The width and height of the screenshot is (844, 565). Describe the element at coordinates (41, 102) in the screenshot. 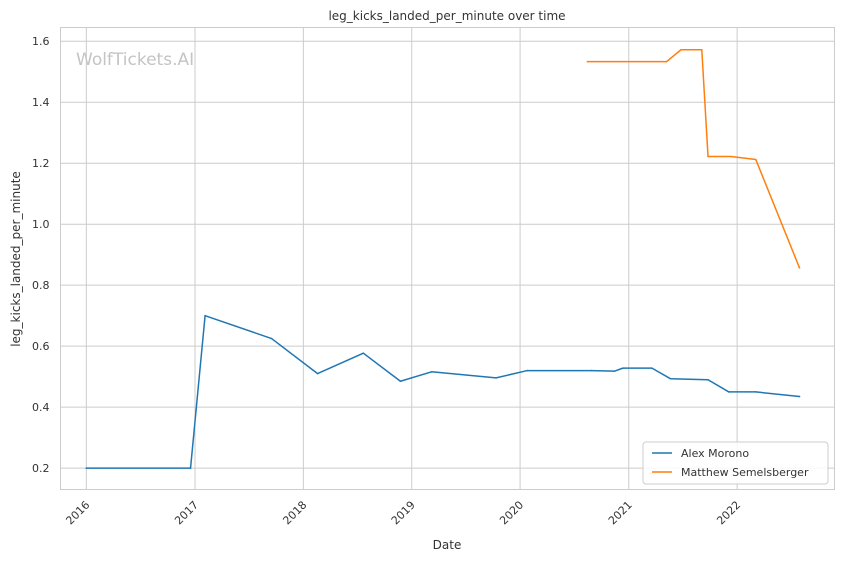

I see `y-tick-label: 1.4` at that location.